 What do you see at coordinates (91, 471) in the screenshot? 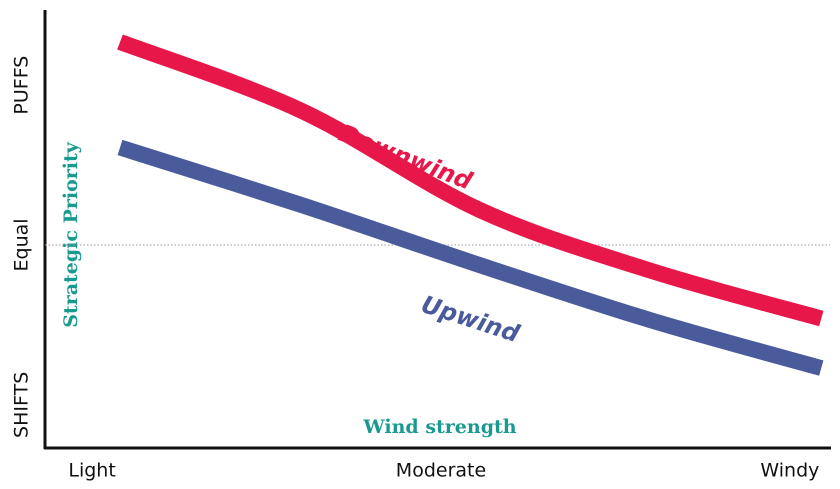
I see `x-tick-label: Light` at bounding box center [91, 471].